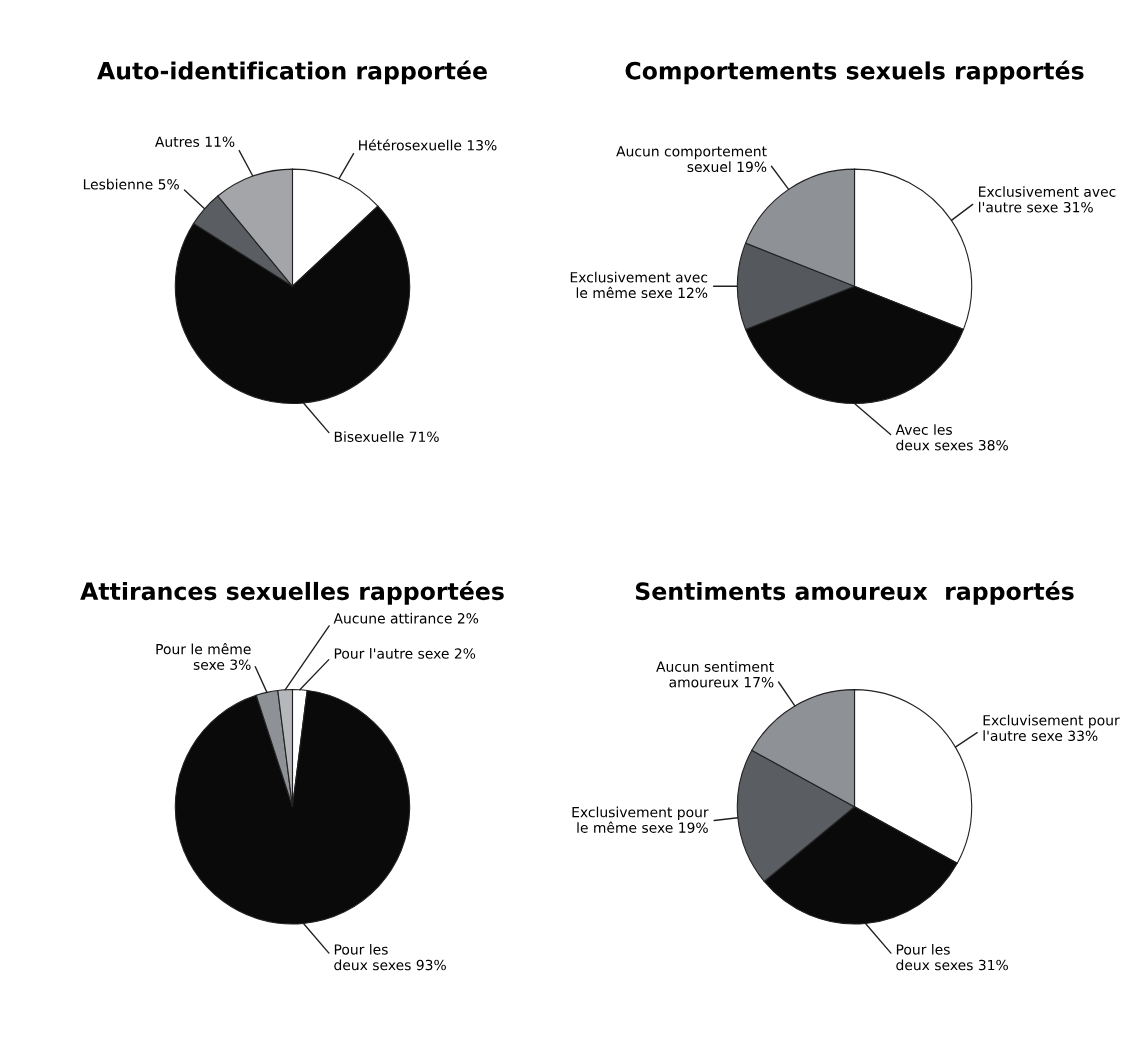 Image resolution: width=1147 pixels, height=1041 pixels. What do you see at coordinates (1047, 199) in the screenshot?
I see `slice-label: Exclusivement avec l'autre sexe 31%` at bounding box center [1047, 199].